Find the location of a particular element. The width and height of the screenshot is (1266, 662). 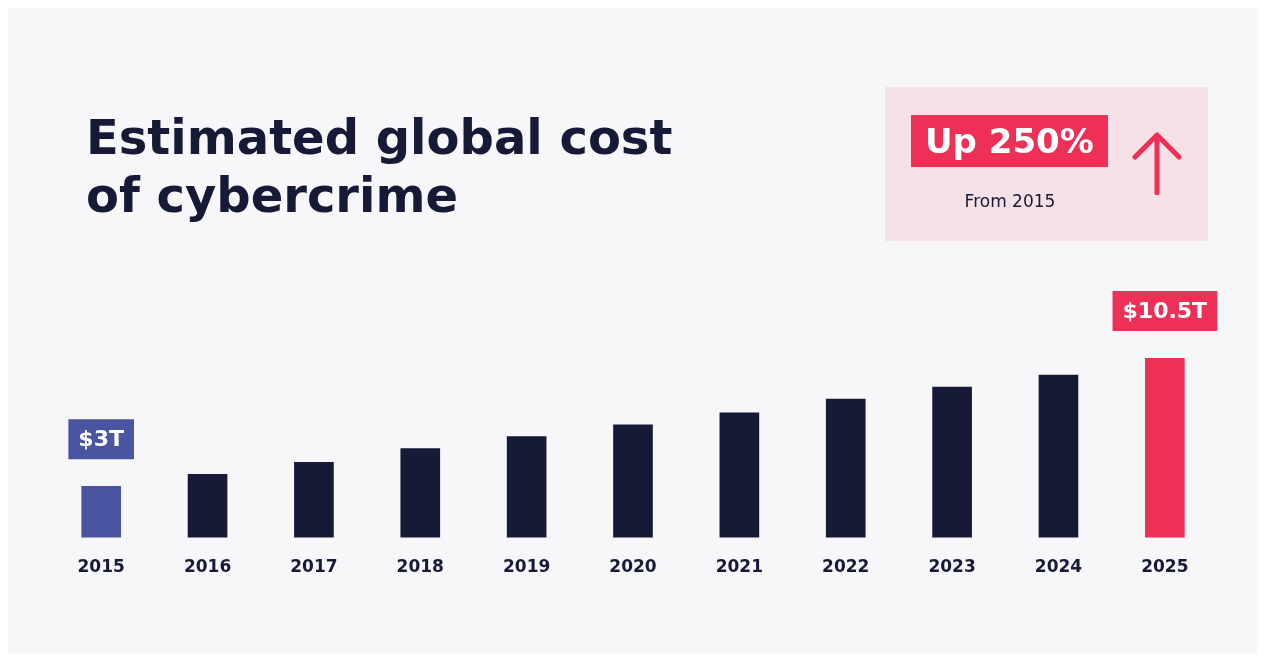

x-tick-label: 2021 is located at coordinates (739, 566).